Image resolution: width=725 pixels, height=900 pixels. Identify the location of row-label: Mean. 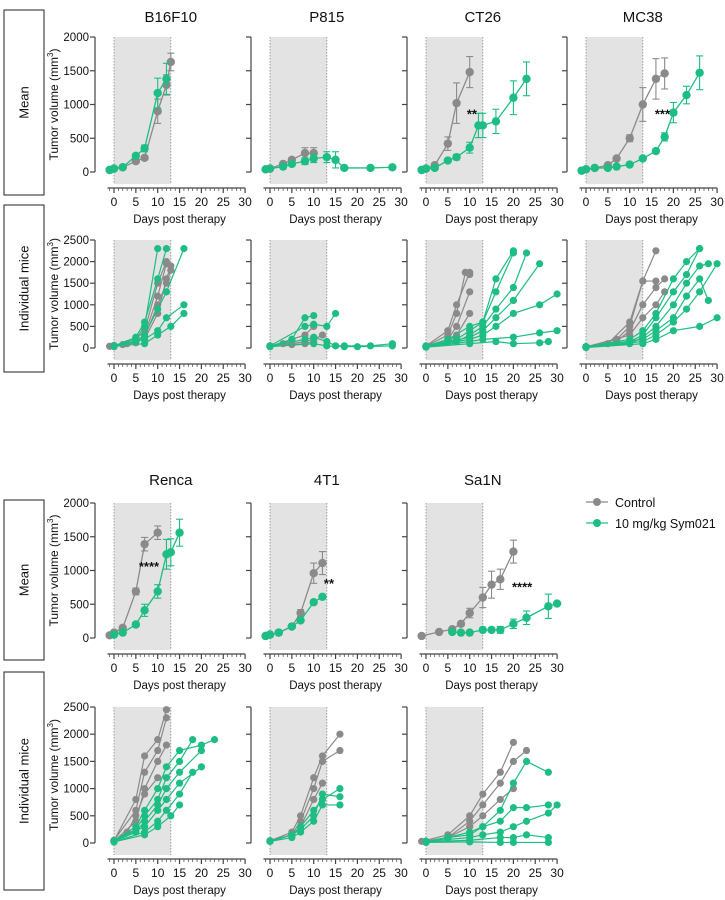
(24, 102).